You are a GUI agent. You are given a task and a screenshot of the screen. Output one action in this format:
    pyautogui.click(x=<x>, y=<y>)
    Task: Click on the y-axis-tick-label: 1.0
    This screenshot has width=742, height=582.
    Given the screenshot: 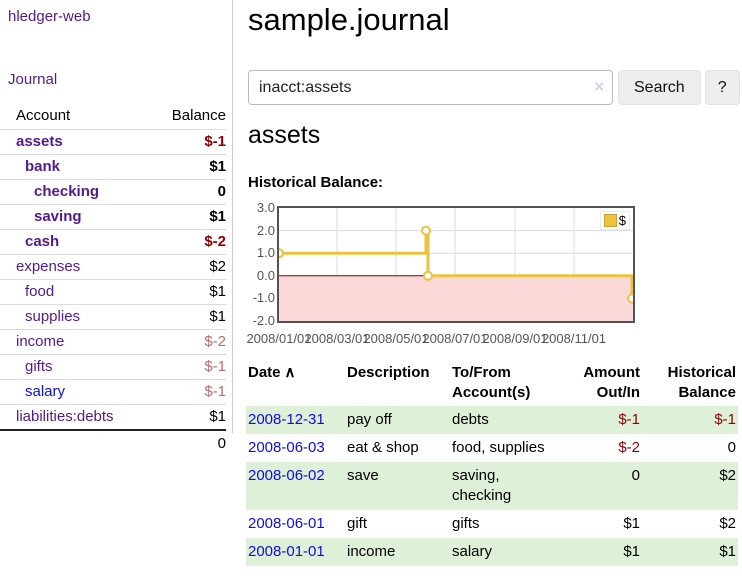 What is the action you would take?
    pyautogui.click(x=265, y=253)
    